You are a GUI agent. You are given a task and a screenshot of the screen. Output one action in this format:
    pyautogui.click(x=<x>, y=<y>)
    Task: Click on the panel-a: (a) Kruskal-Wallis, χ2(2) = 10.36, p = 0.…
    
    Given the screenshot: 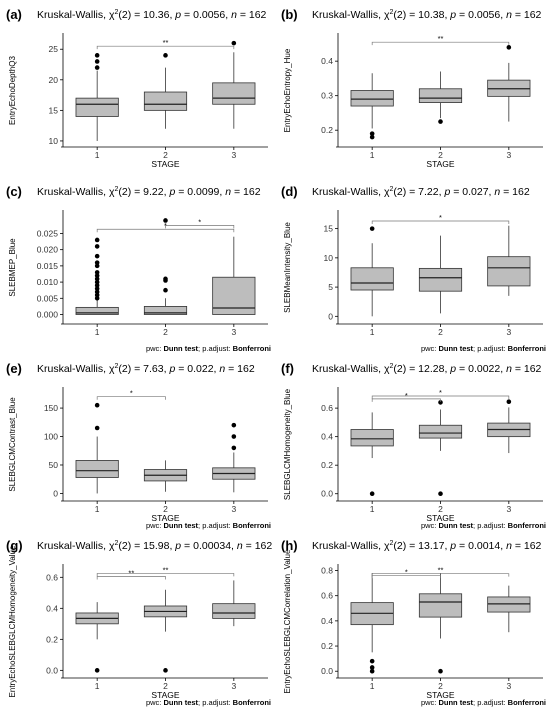 What is the action you would take?
    pyautogui.click(x=137, y=88)
    